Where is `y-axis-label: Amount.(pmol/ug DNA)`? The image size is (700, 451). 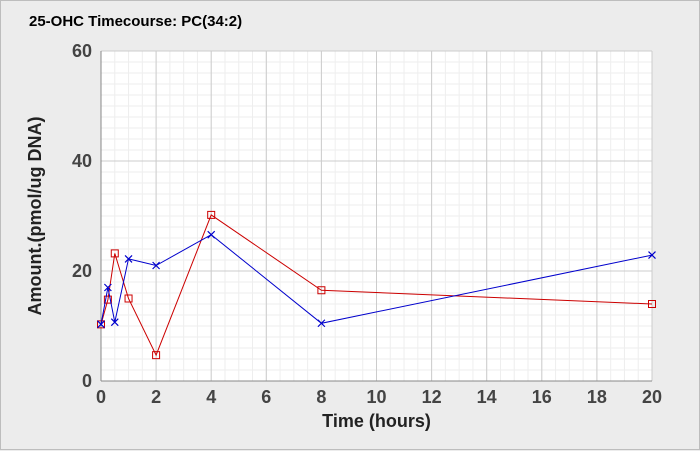
y-axis-label: Amount.(pmol/ug DNA) is located at coordinates (35, 216).